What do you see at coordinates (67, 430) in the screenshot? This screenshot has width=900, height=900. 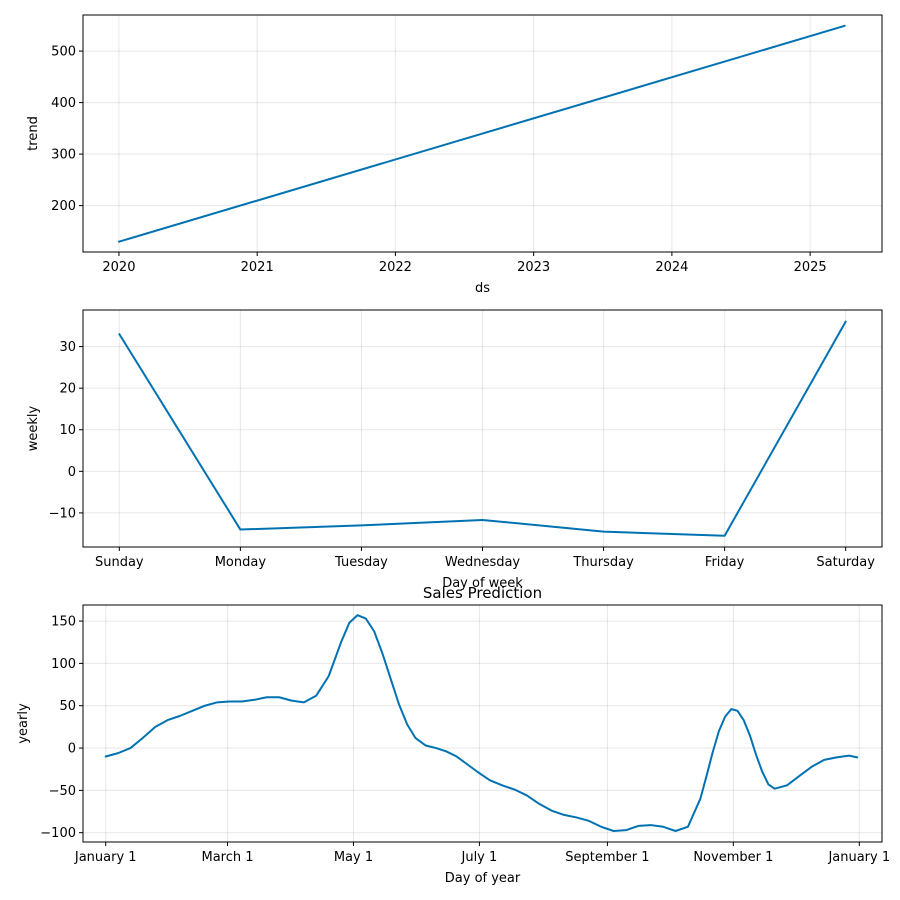 I see `weekly-y-tick-label: 10` at bounding box center [67, 430].